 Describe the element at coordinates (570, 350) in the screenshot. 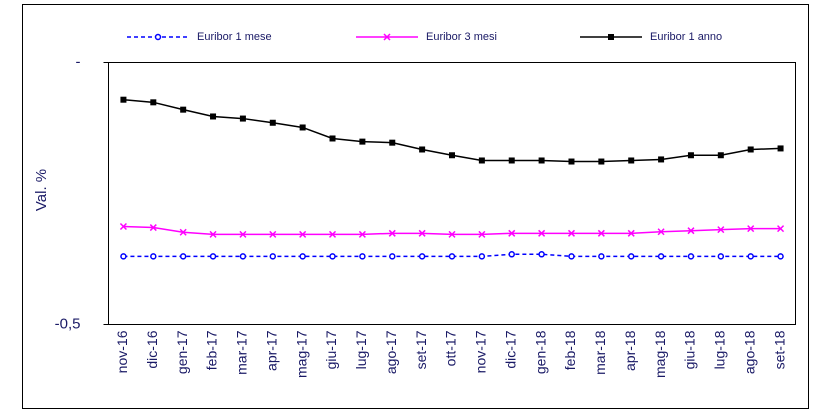

I see `x-tick-label: feb-18` at that location.